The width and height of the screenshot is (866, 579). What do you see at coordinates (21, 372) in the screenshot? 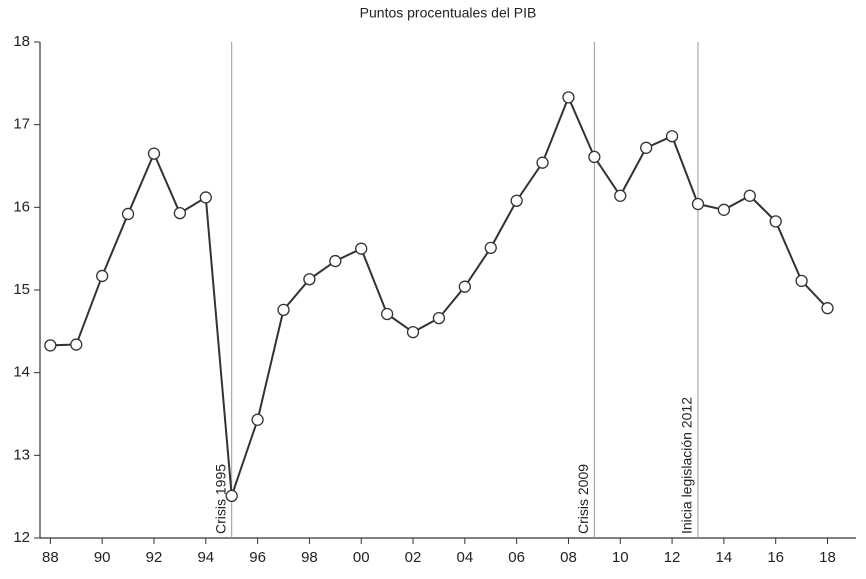
I see `y-tick-label: 14` at bounding box center [21, 372].